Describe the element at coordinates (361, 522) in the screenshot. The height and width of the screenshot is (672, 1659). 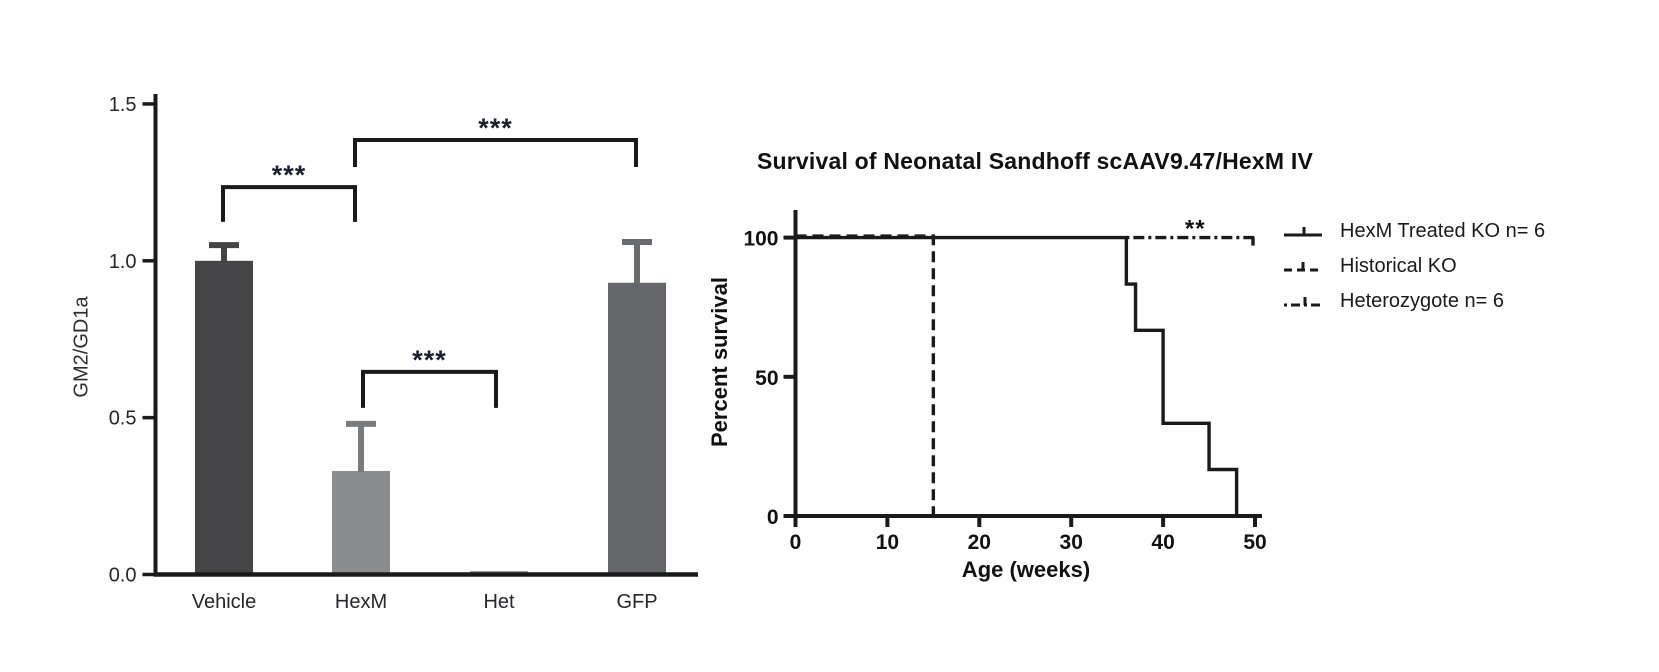
I see `bar-hexm` at that location.